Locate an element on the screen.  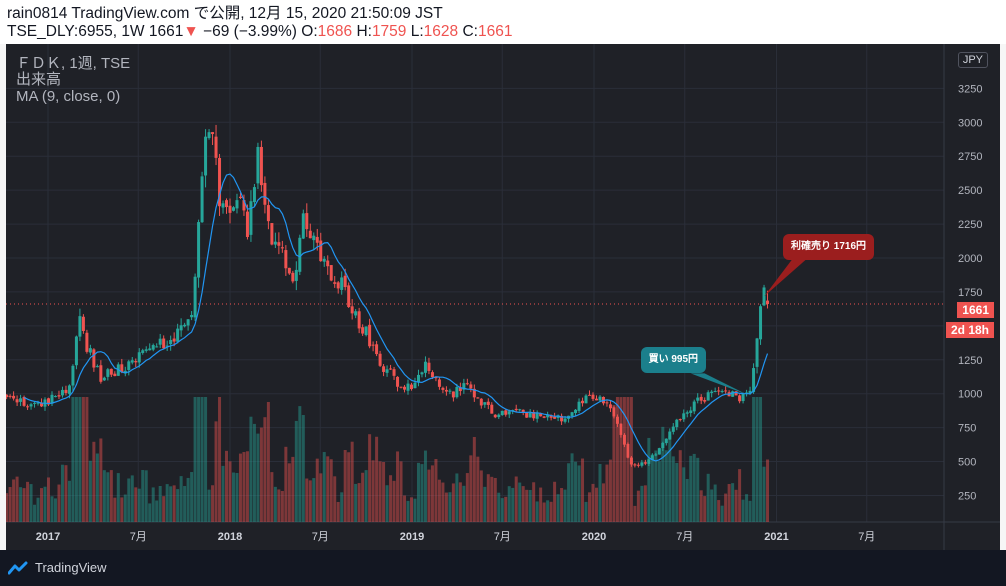
legend-ma: MA (9, close, 0) is located at coordinates (68, 96).